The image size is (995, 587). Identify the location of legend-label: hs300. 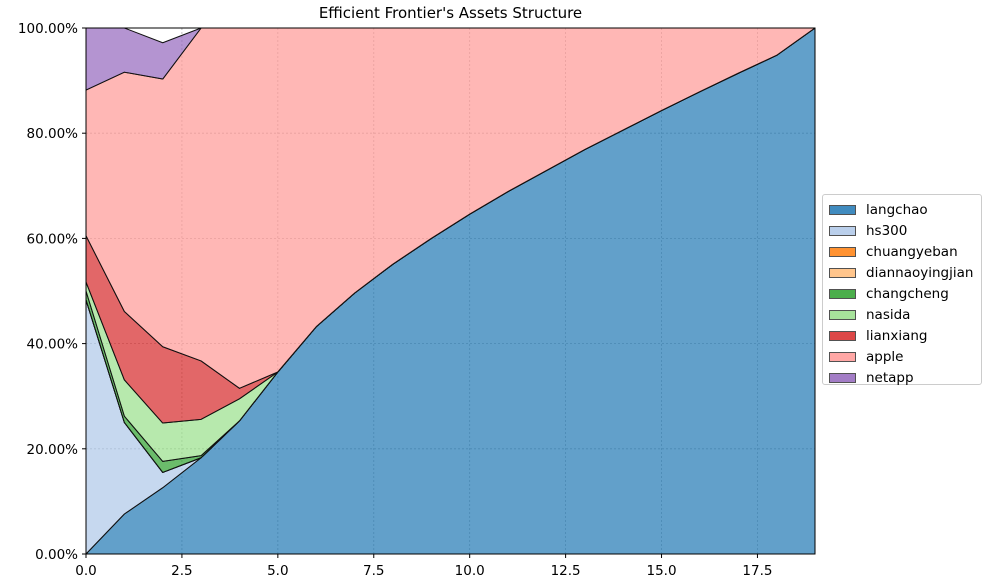
(887, 230).